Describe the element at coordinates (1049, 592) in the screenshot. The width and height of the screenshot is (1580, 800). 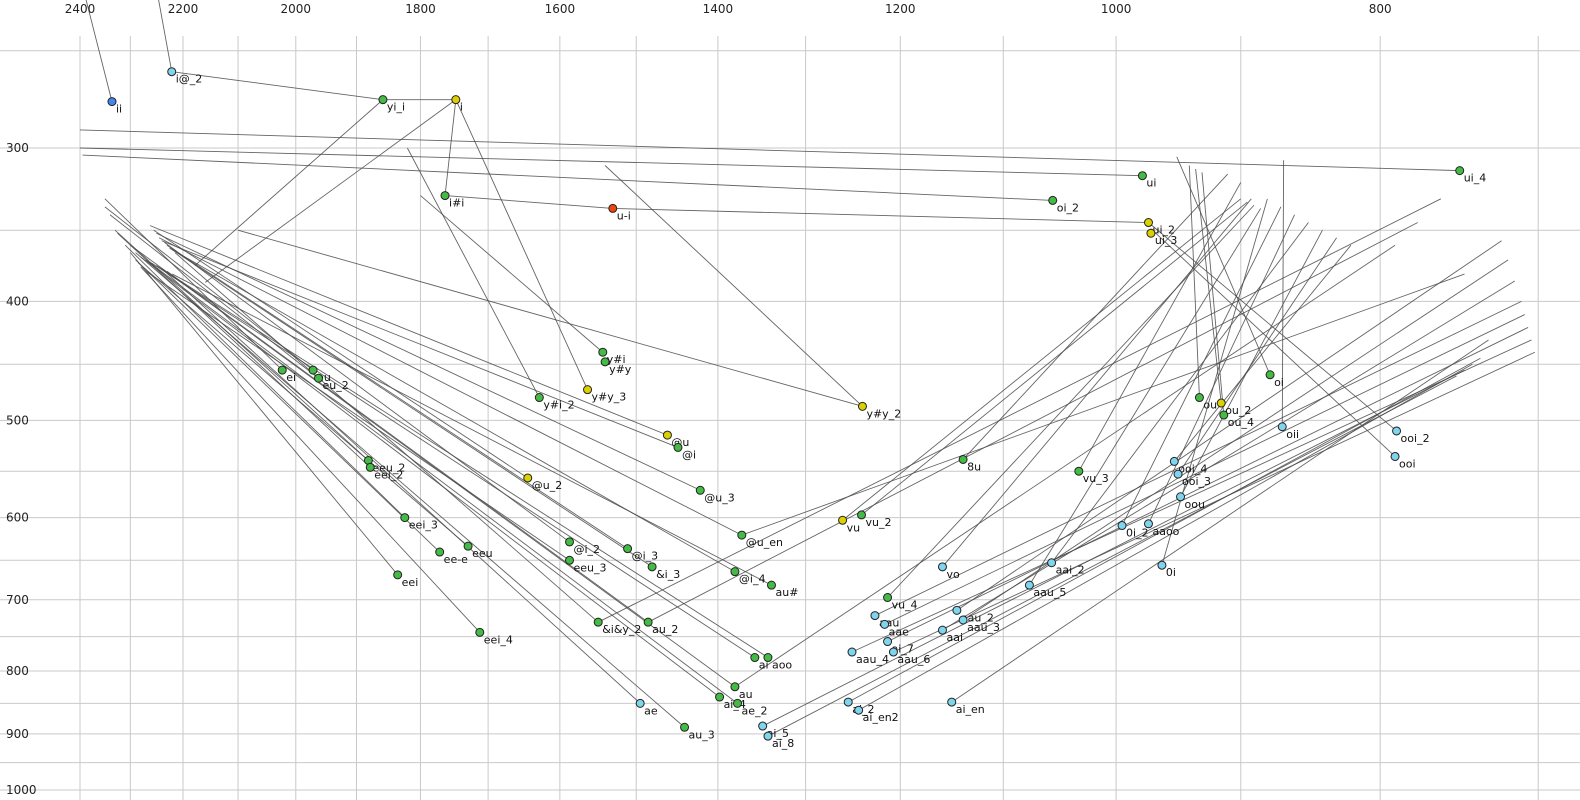
I see `data-point-label: aau_5` at that location.